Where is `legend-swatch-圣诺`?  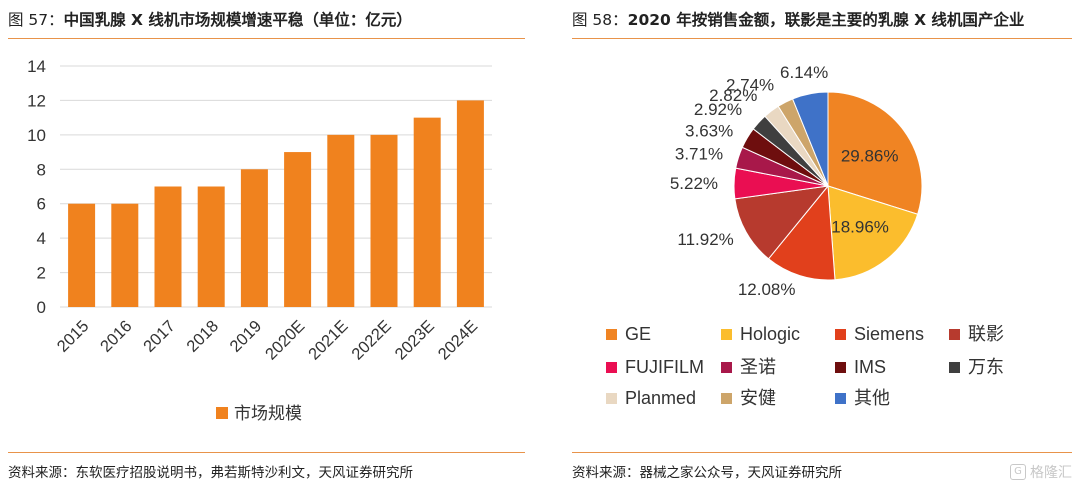
legend-swatch-圣诺 is located at coordinates (726, 367).